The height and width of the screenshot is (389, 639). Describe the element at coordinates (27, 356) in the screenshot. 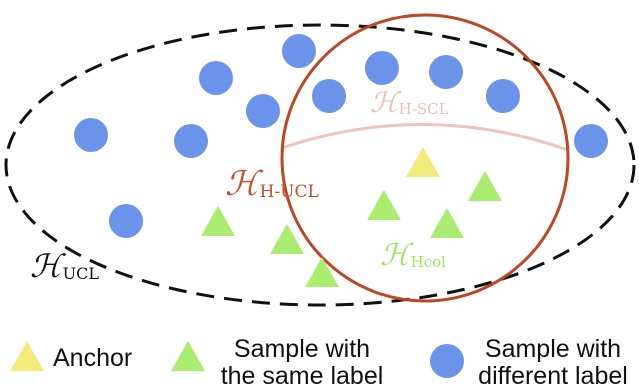

I see `legend-anchor-icon` at that location.